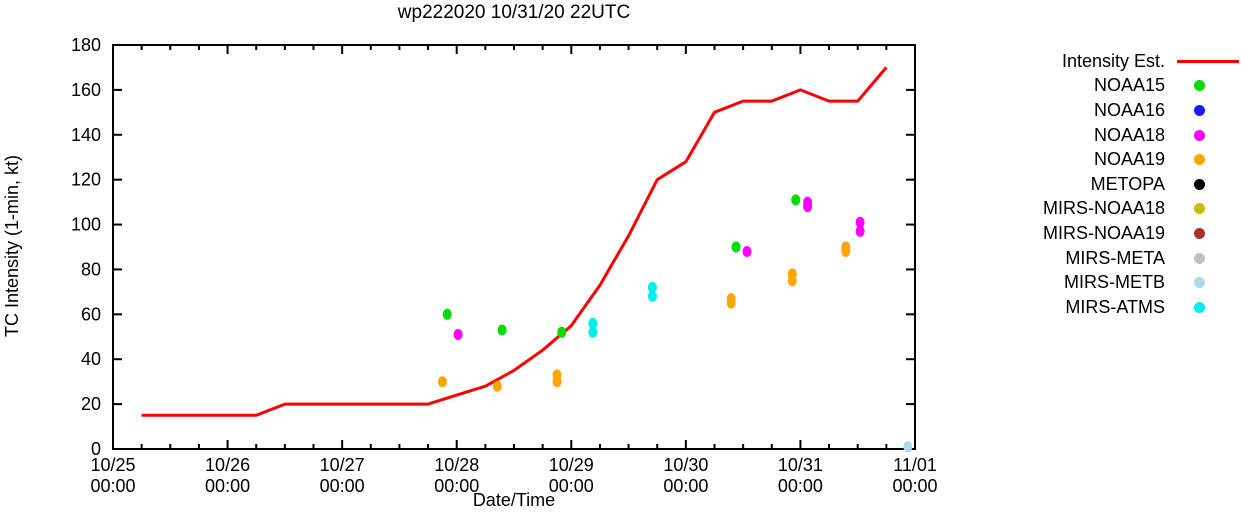 The height and width of the screenshot is (521, 1241). What do you see at coordinates (514, 12) in the screenshot?
I see `chart-title: wp222020 10/31/20 22UTC` at bounding box center [514, 12].